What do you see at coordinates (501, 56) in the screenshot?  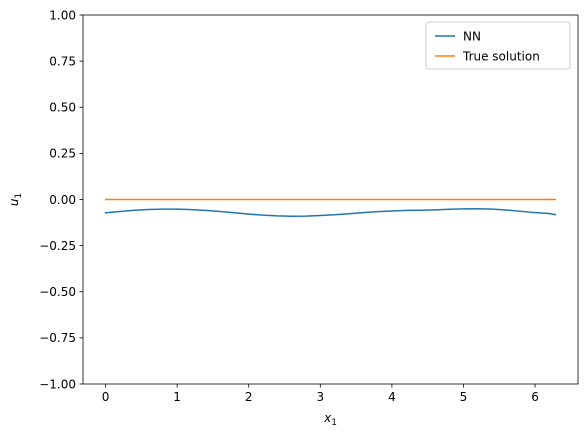 I see `legend-label-true-solution: True solution` at bounding box center [501, 56].